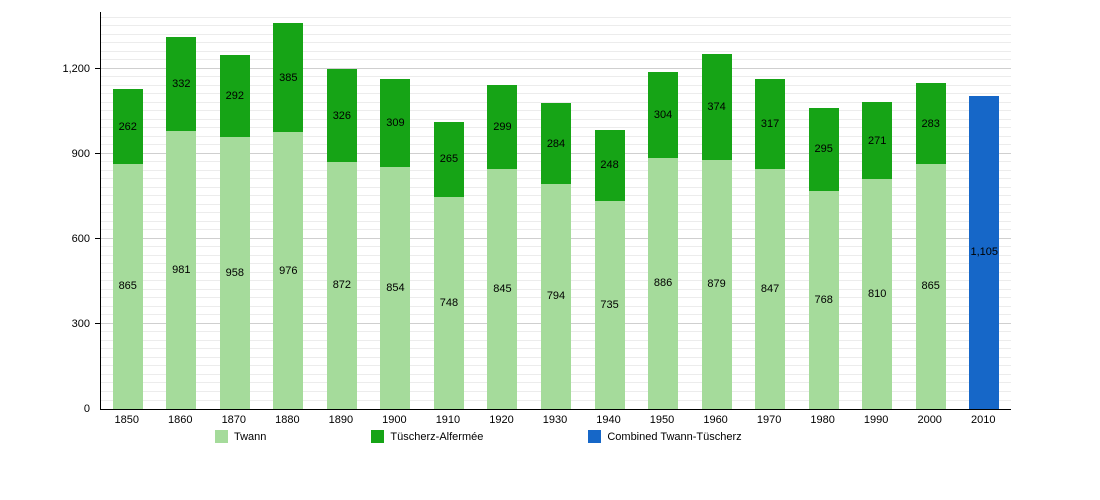  I want to click on x-tick-label-1980: 1980, so click(822, 420).